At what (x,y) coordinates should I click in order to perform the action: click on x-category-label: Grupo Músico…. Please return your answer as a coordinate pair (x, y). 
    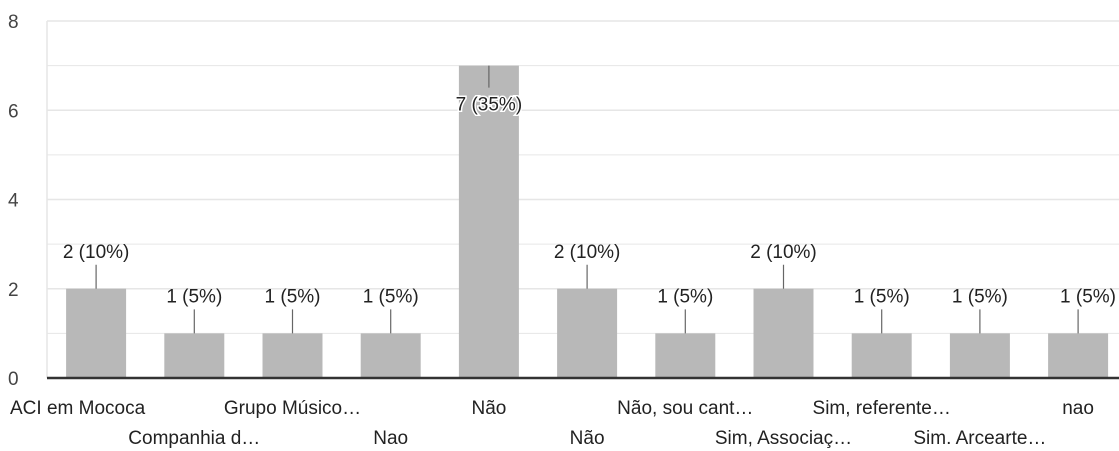
    Looking at the image, I should click on (292, 408).